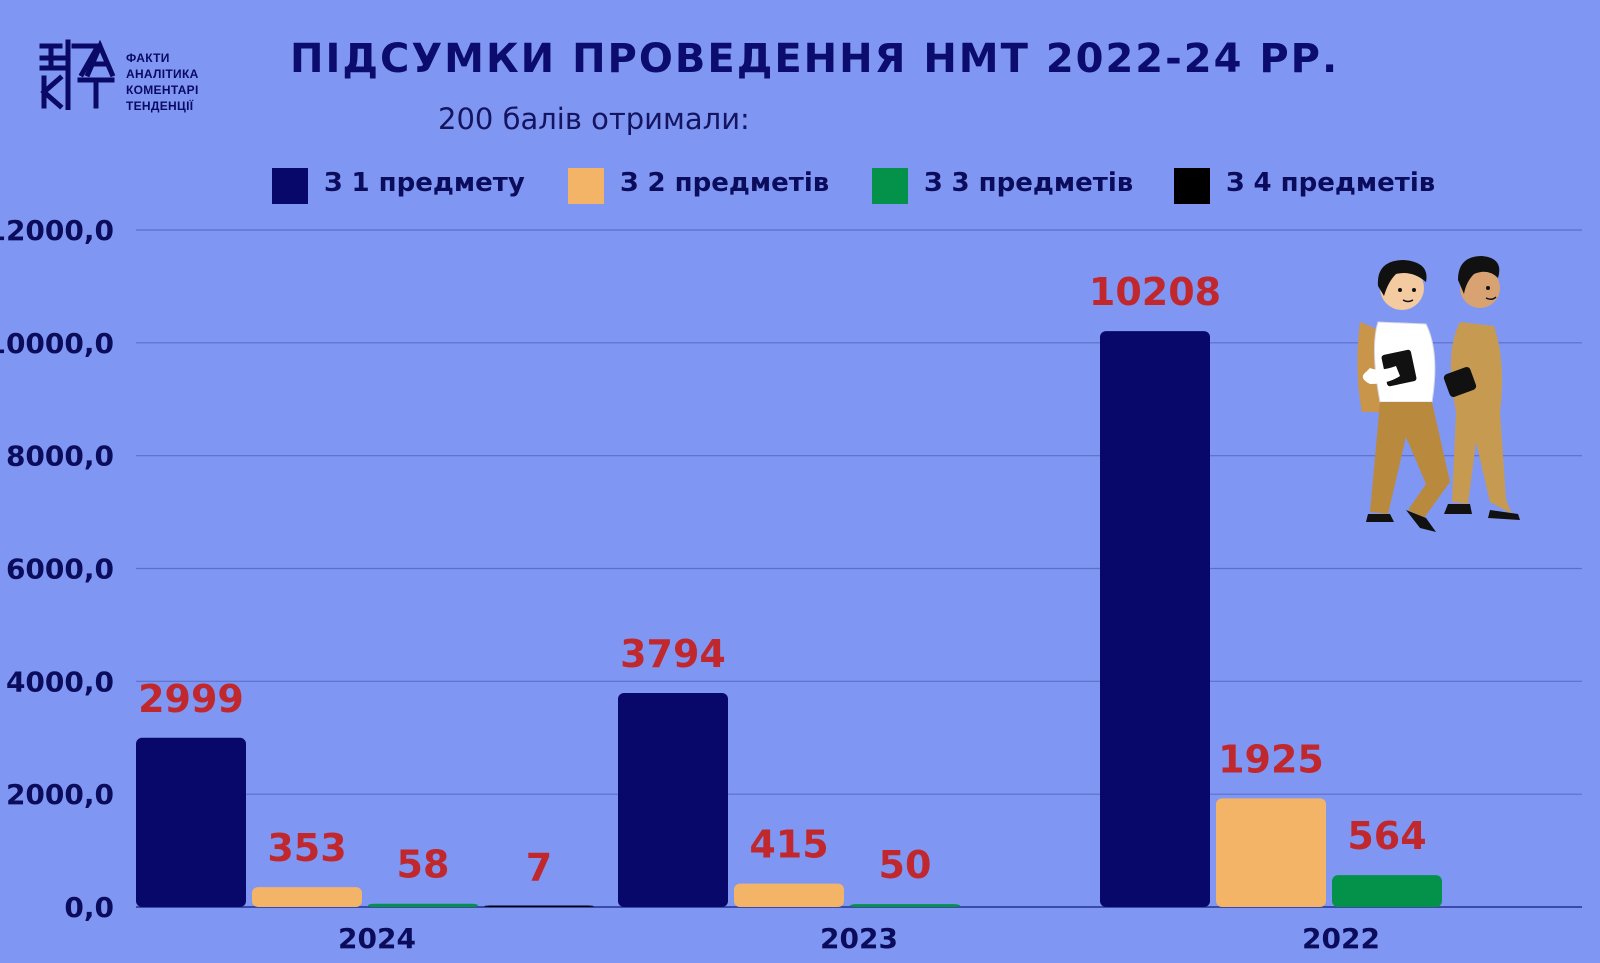 The height and width of the screenshot is (963, 1600). What do you see at coordinates (162, 74) in the screenshot?
I see `logo-line: АНАЛІТИКА` at bounding box center [162, 74].